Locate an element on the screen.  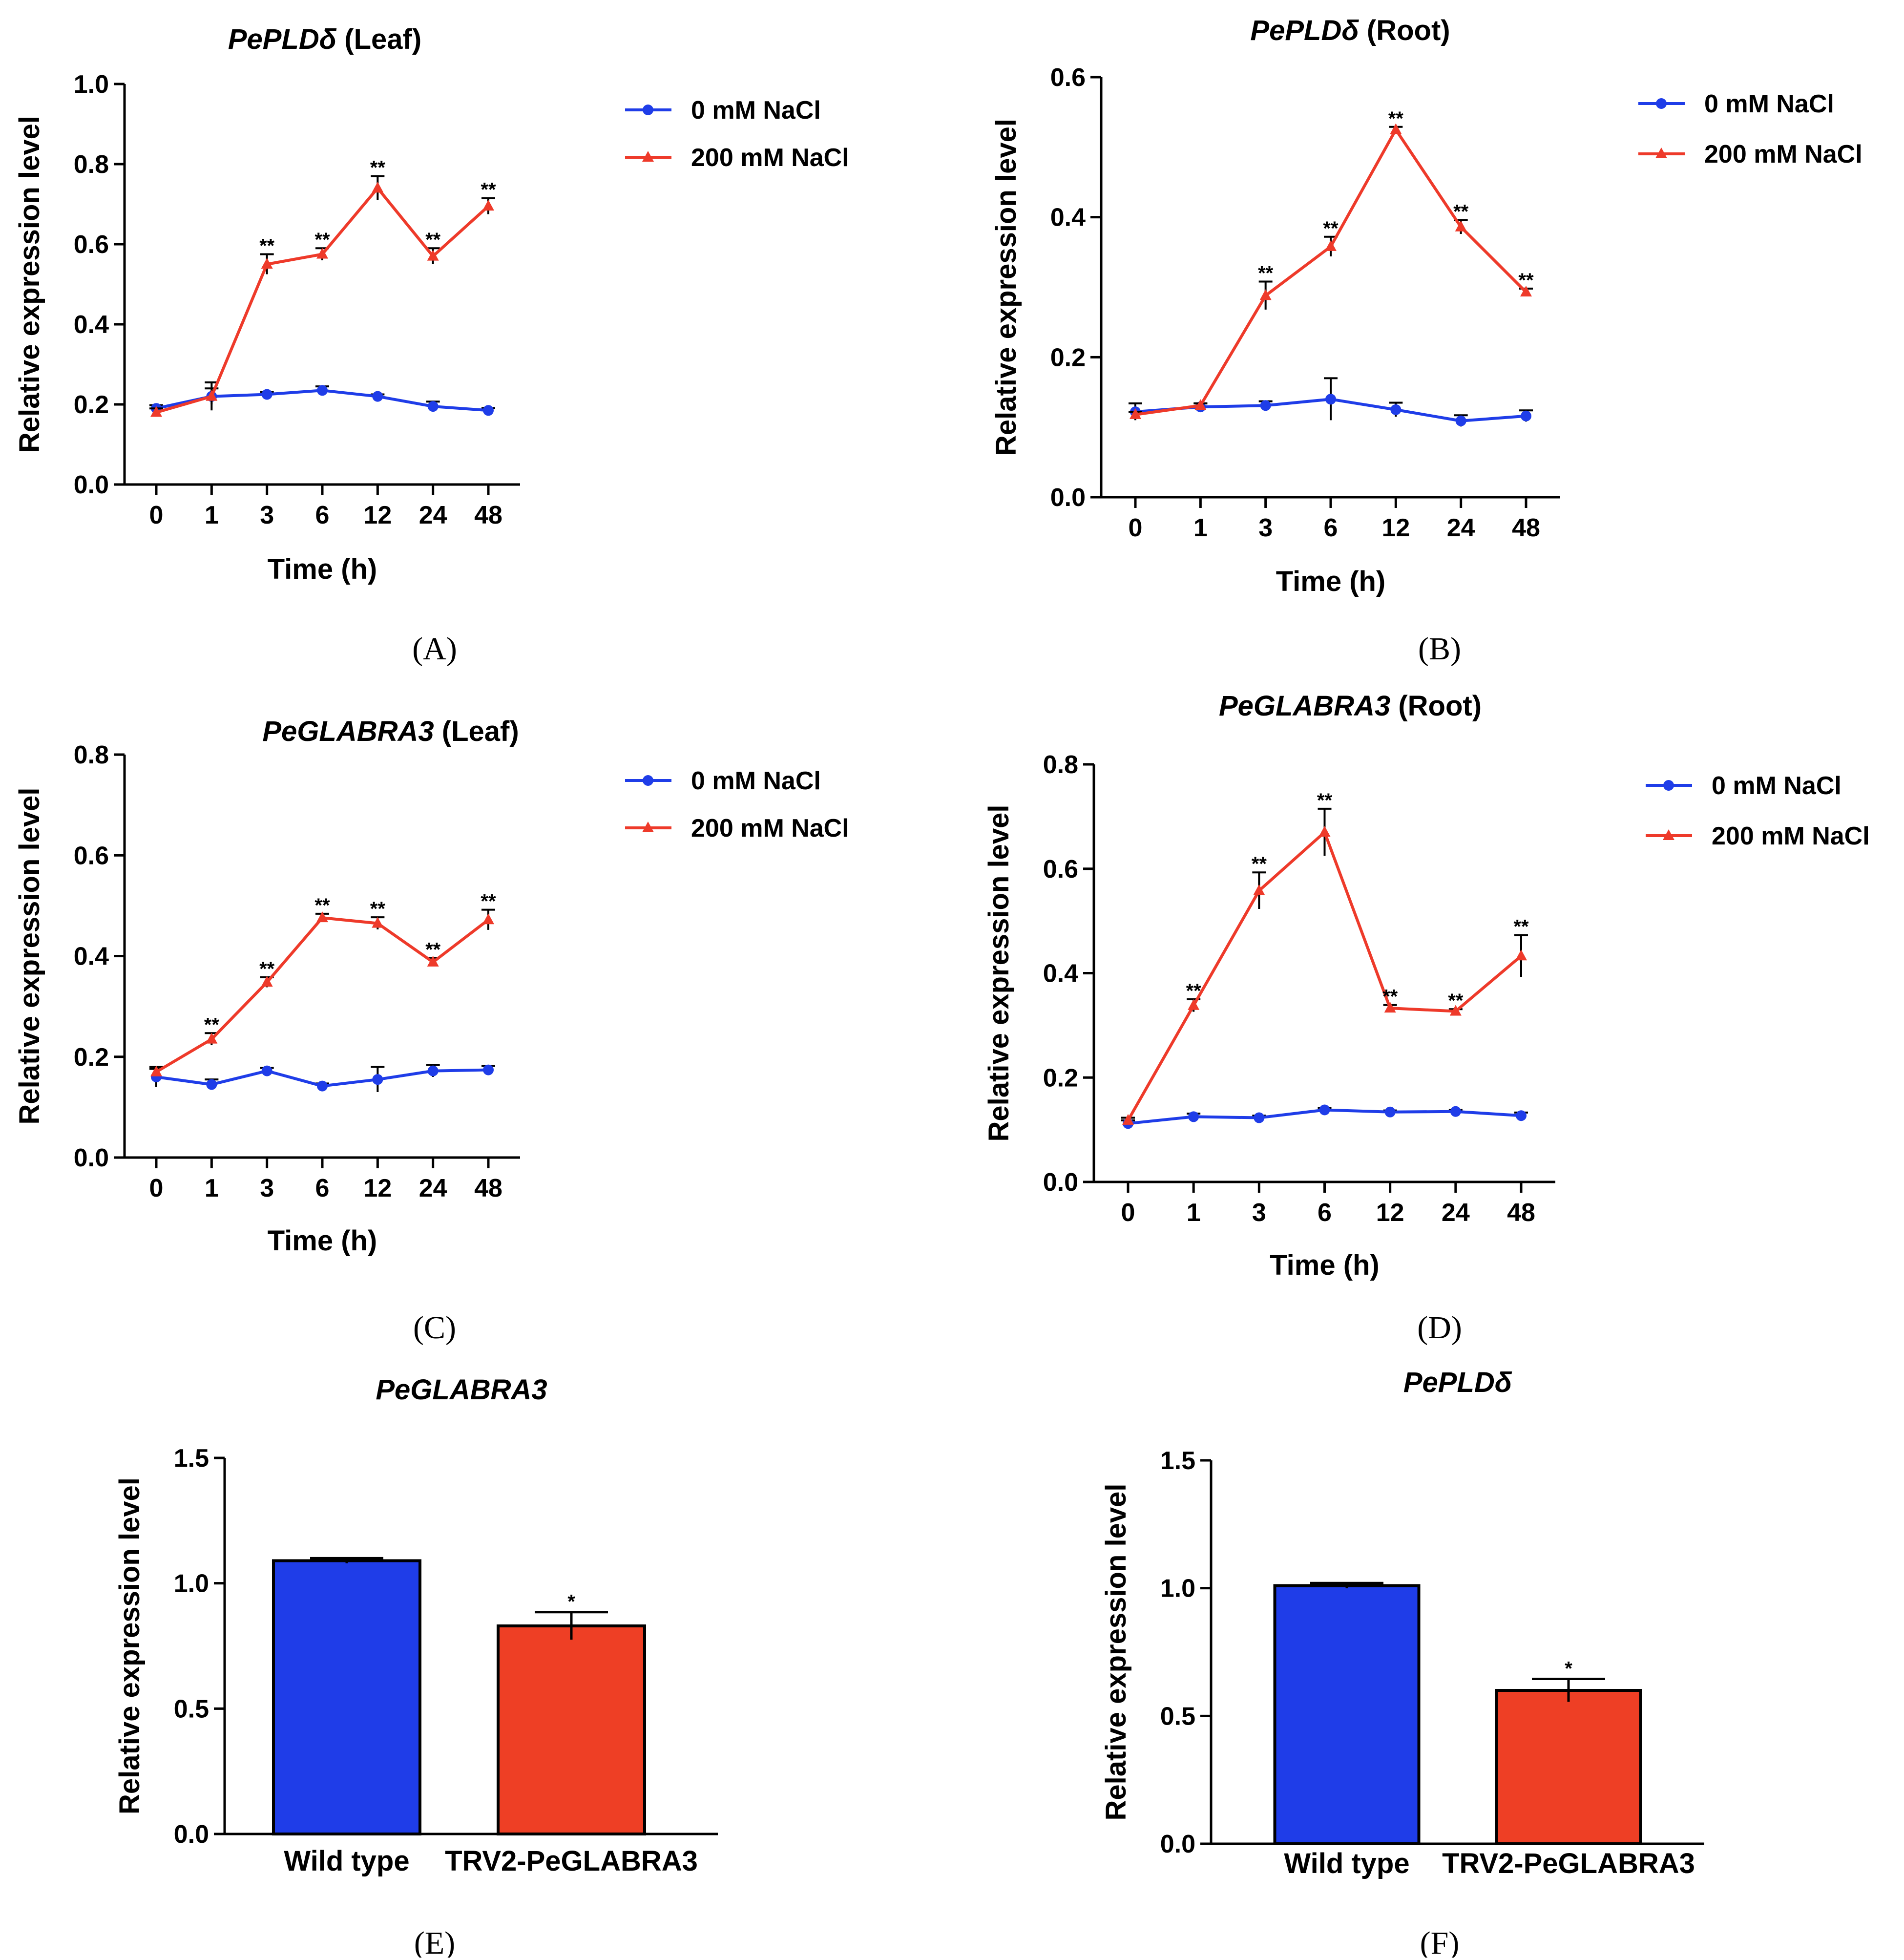
y-tick-label: 0.2 is located at coordinates (91, 1057).